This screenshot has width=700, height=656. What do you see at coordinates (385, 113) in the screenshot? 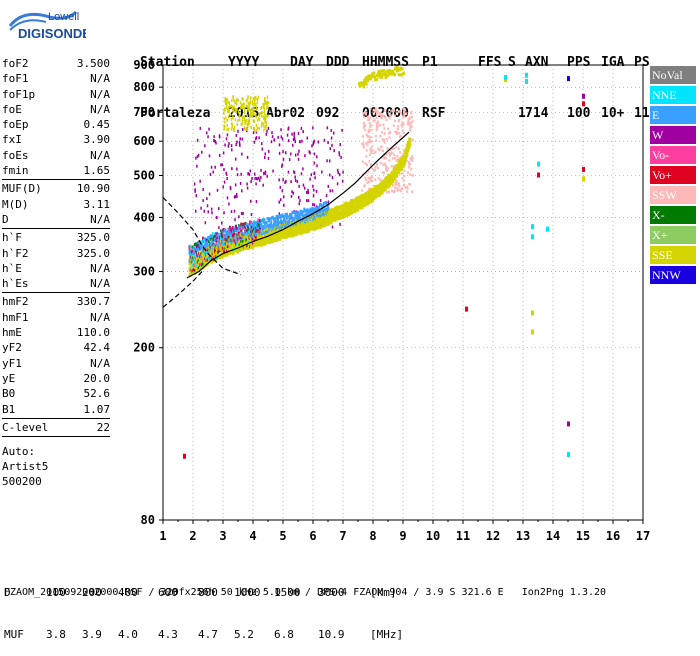
I see `hdr-value-4: 002000` at bounding box center [385, 113].